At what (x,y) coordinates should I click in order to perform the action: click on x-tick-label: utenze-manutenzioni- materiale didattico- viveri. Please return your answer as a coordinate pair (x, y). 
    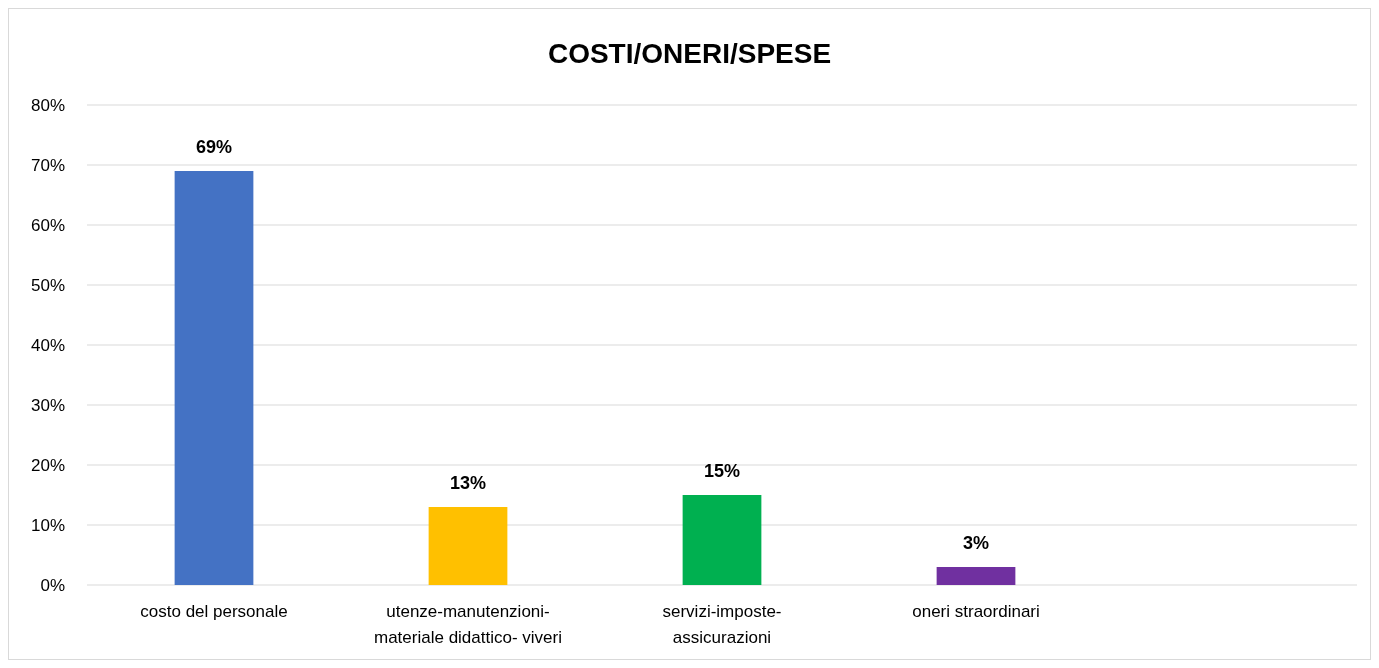
    Looking at the image, I should click on (468, 624).